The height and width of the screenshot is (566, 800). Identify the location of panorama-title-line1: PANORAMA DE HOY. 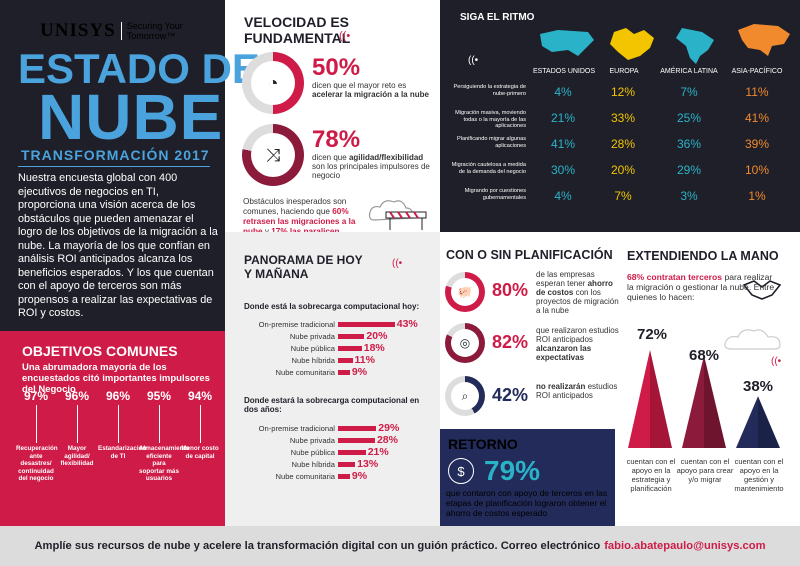
(303, 260).